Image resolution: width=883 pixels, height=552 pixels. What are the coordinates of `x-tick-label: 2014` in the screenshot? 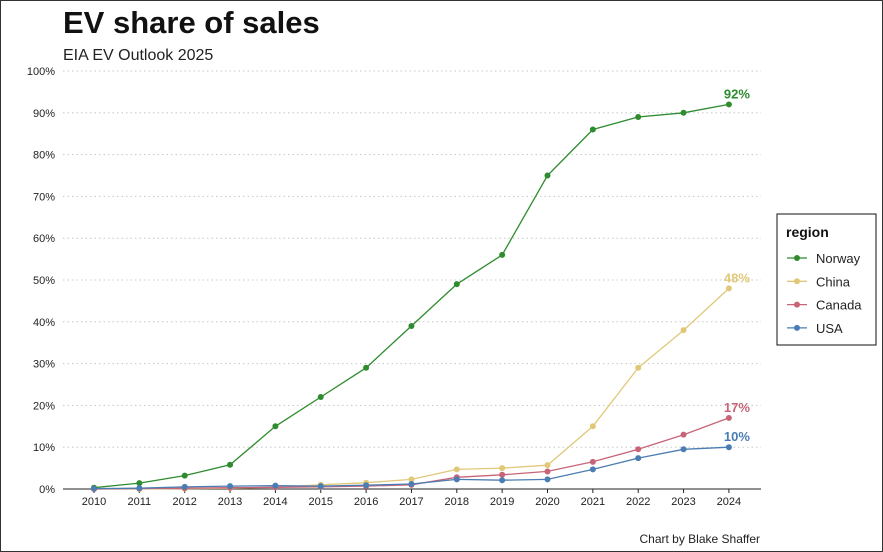 It's located at (275, 502).